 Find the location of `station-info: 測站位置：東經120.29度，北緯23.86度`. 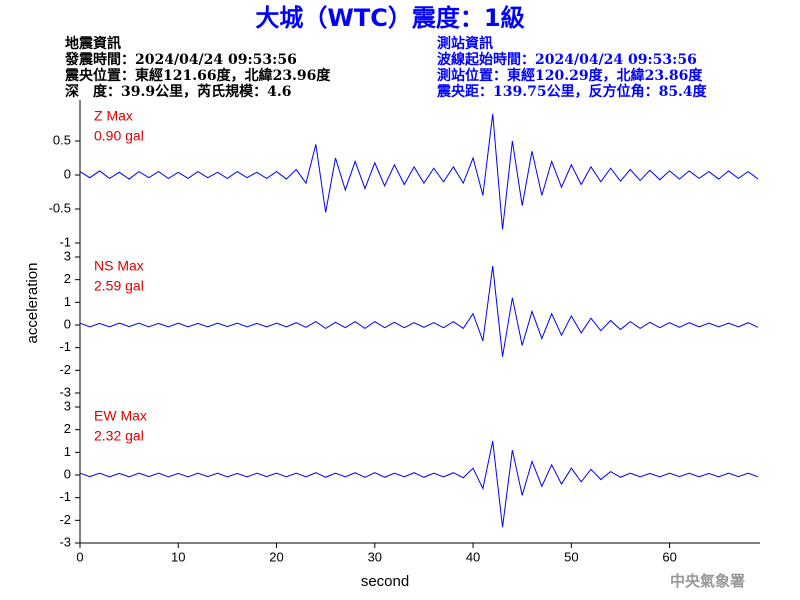

station-info: 測站位置：東經120.29度，北緯23.86度 is located at coordinates (570, 75).